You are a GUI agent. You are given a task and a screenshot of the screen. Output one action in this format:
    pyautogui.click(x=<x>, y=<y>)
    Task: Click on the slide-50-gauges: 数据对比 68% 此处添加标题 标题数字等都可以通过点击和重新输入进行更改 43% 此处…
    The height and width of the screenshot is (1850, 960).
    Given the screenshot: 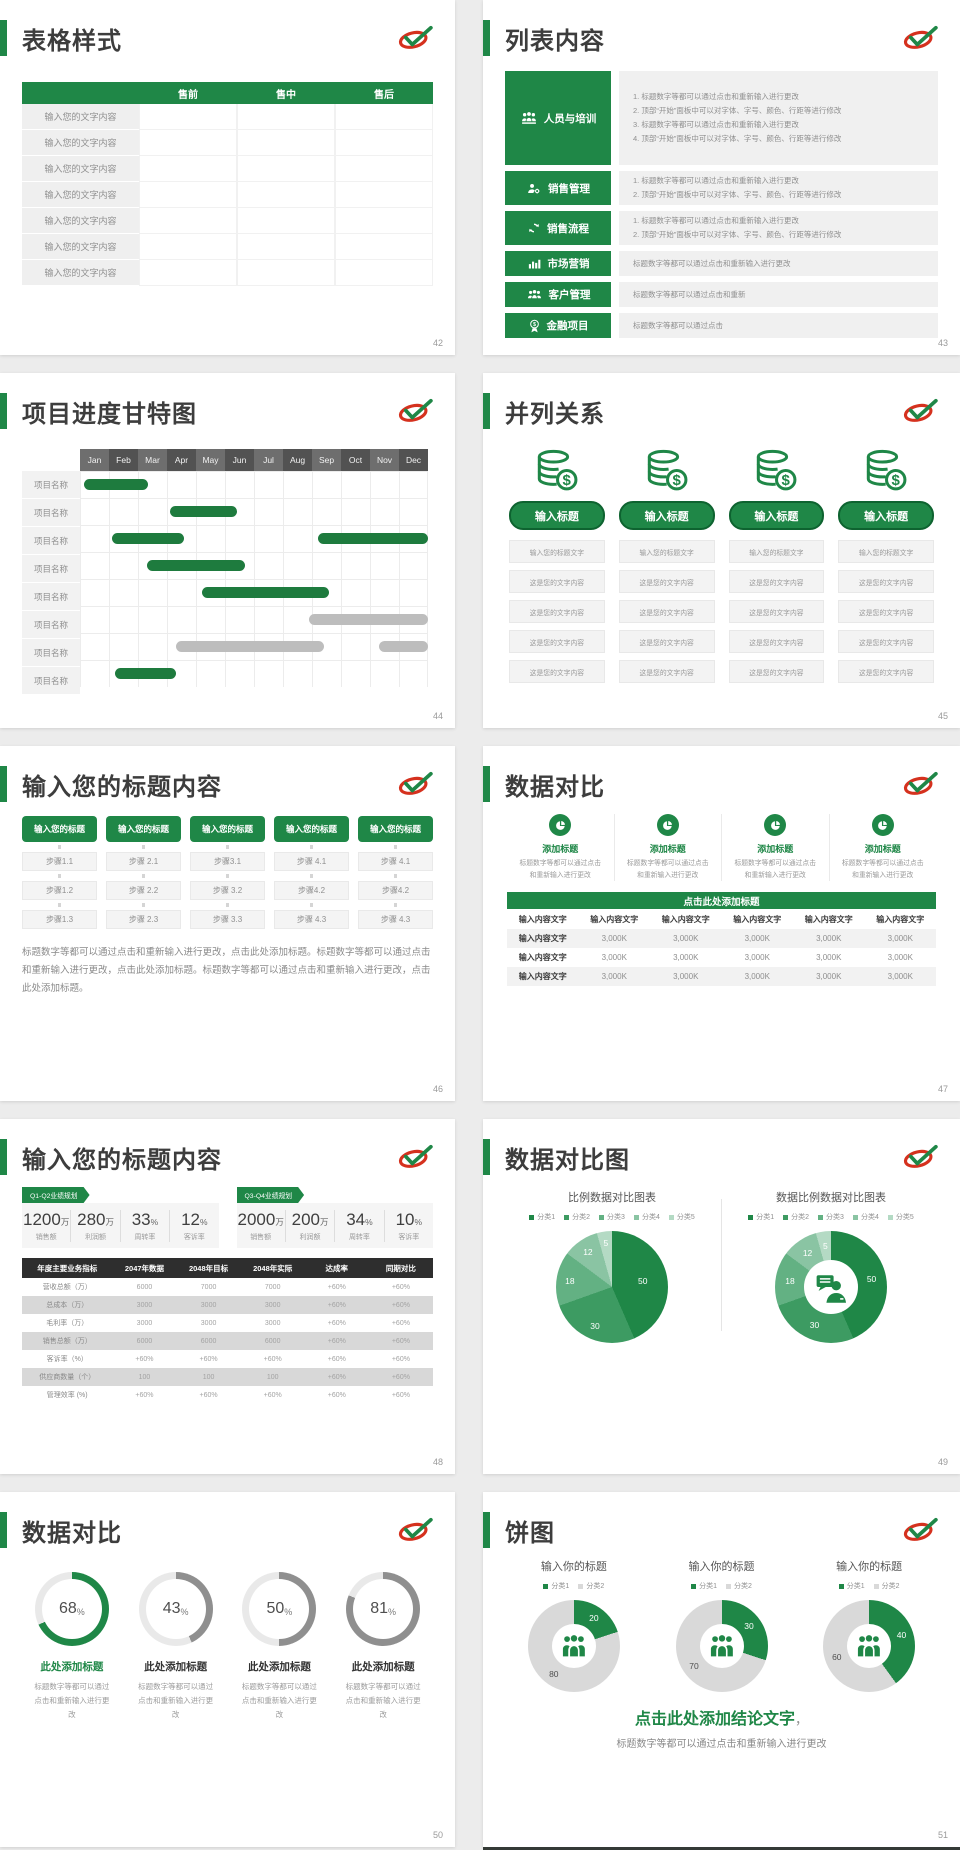 What is the action you would take?
    pyautogui.click(x=227, y=1669)
    